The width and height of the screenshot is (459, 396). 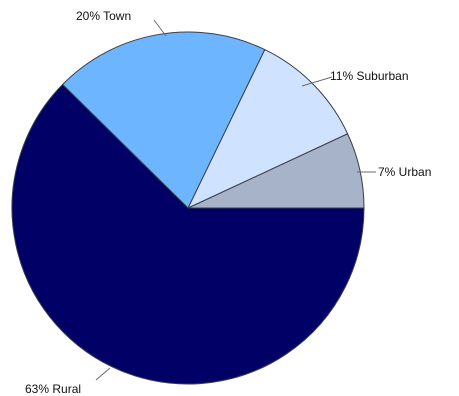 I want to click on pie-slice-suburban, so click(x=267, y=129).